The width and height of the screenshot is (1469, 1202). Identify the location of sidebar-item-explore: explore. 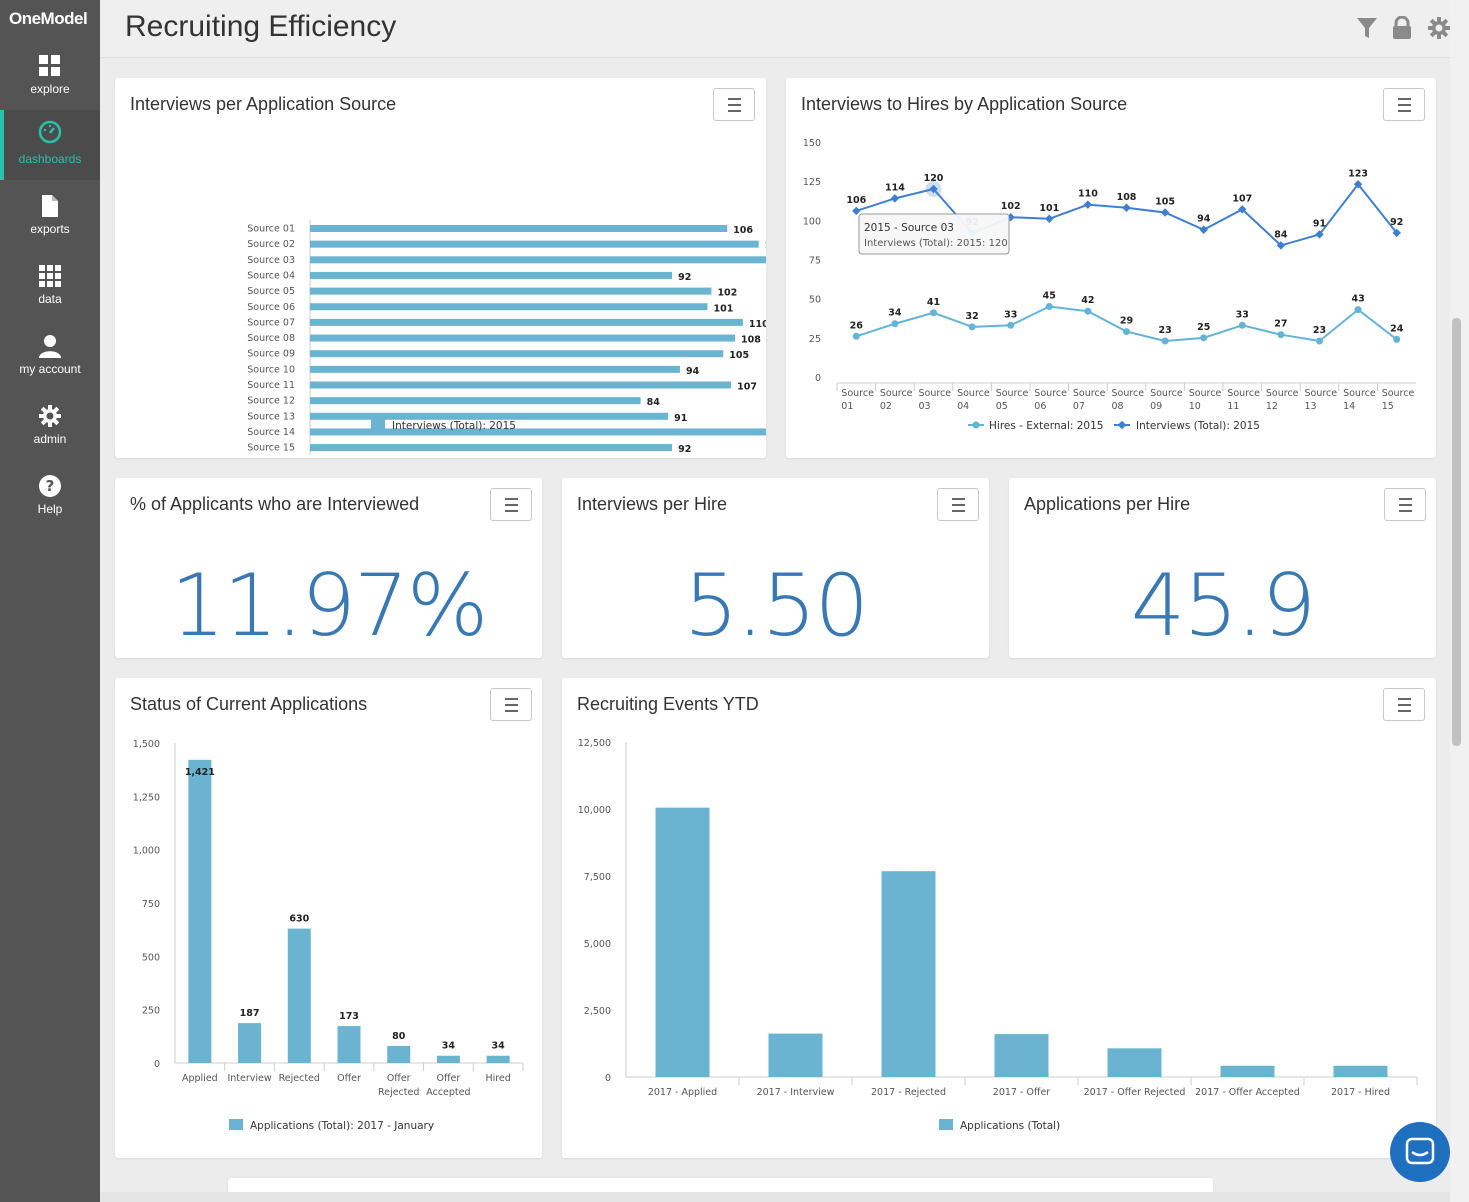
(50, 83).